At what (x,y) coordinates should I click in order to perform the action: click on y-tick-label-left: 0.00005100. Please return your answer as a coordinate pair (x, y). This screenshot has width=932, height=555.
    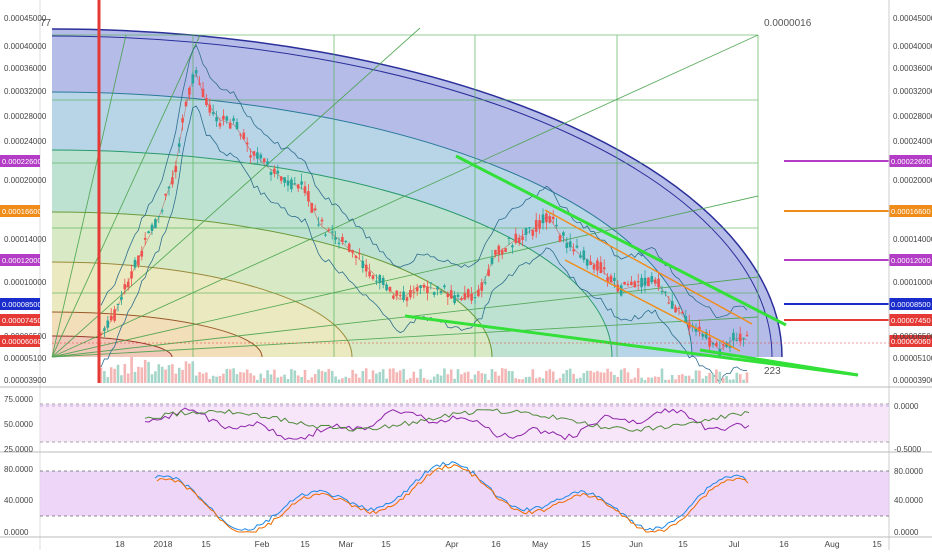
    Looking at the image, I should click on (25, 358).